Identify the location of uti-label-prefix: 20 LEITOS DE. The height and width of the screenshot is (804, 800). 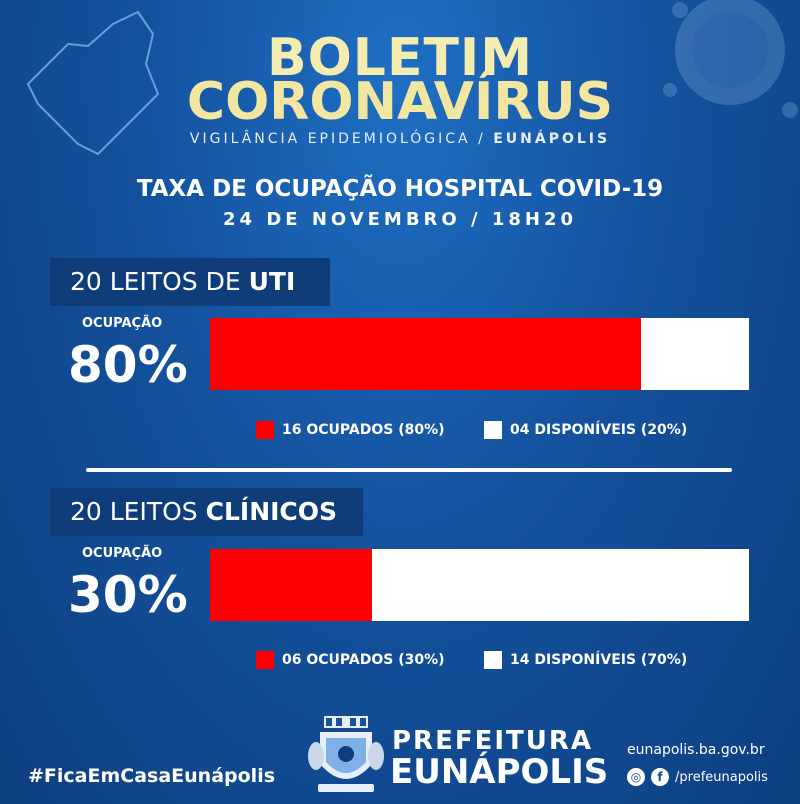
(159, 281).